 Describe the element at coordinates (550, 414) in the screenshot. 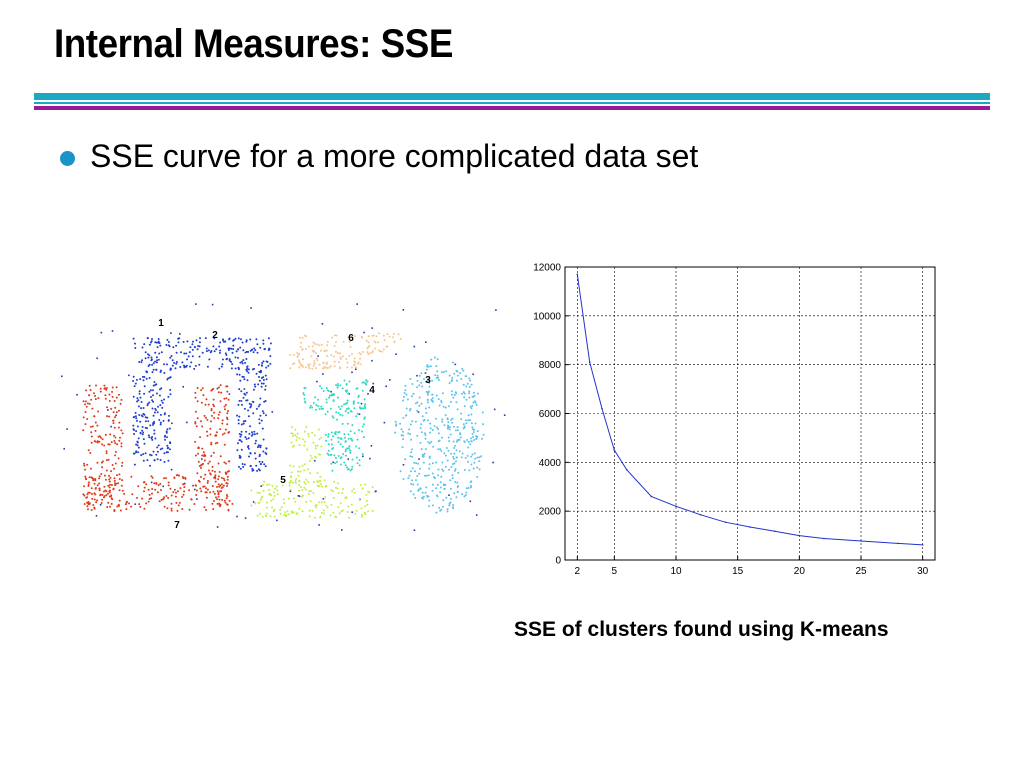

I see `y-tick-label: 6000` at that location.